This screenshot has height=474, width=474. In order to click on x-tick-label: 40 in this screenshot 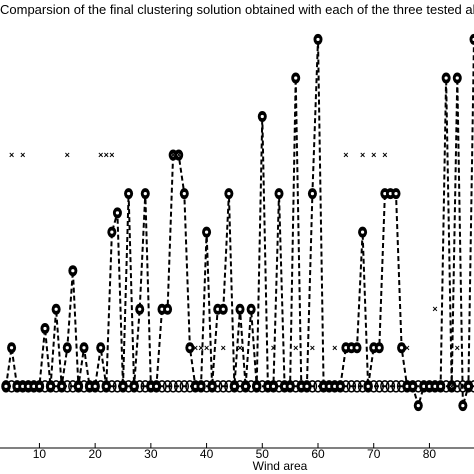, I will do `click(207, 454)`.